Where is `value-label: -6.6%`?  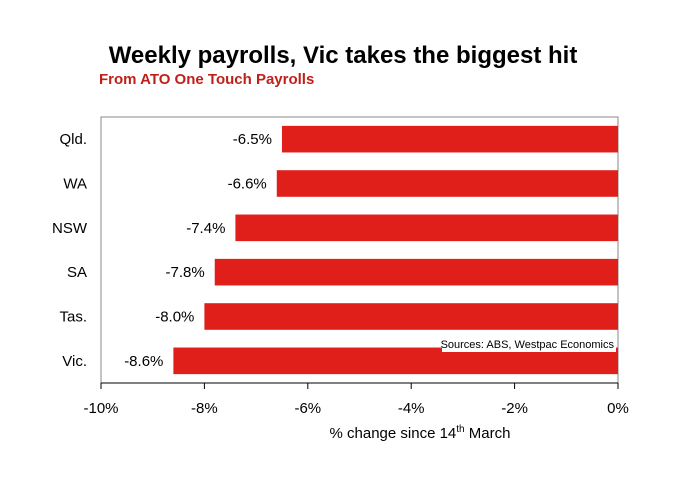
value-label: -6.6% is located at coordinates (247, 184).